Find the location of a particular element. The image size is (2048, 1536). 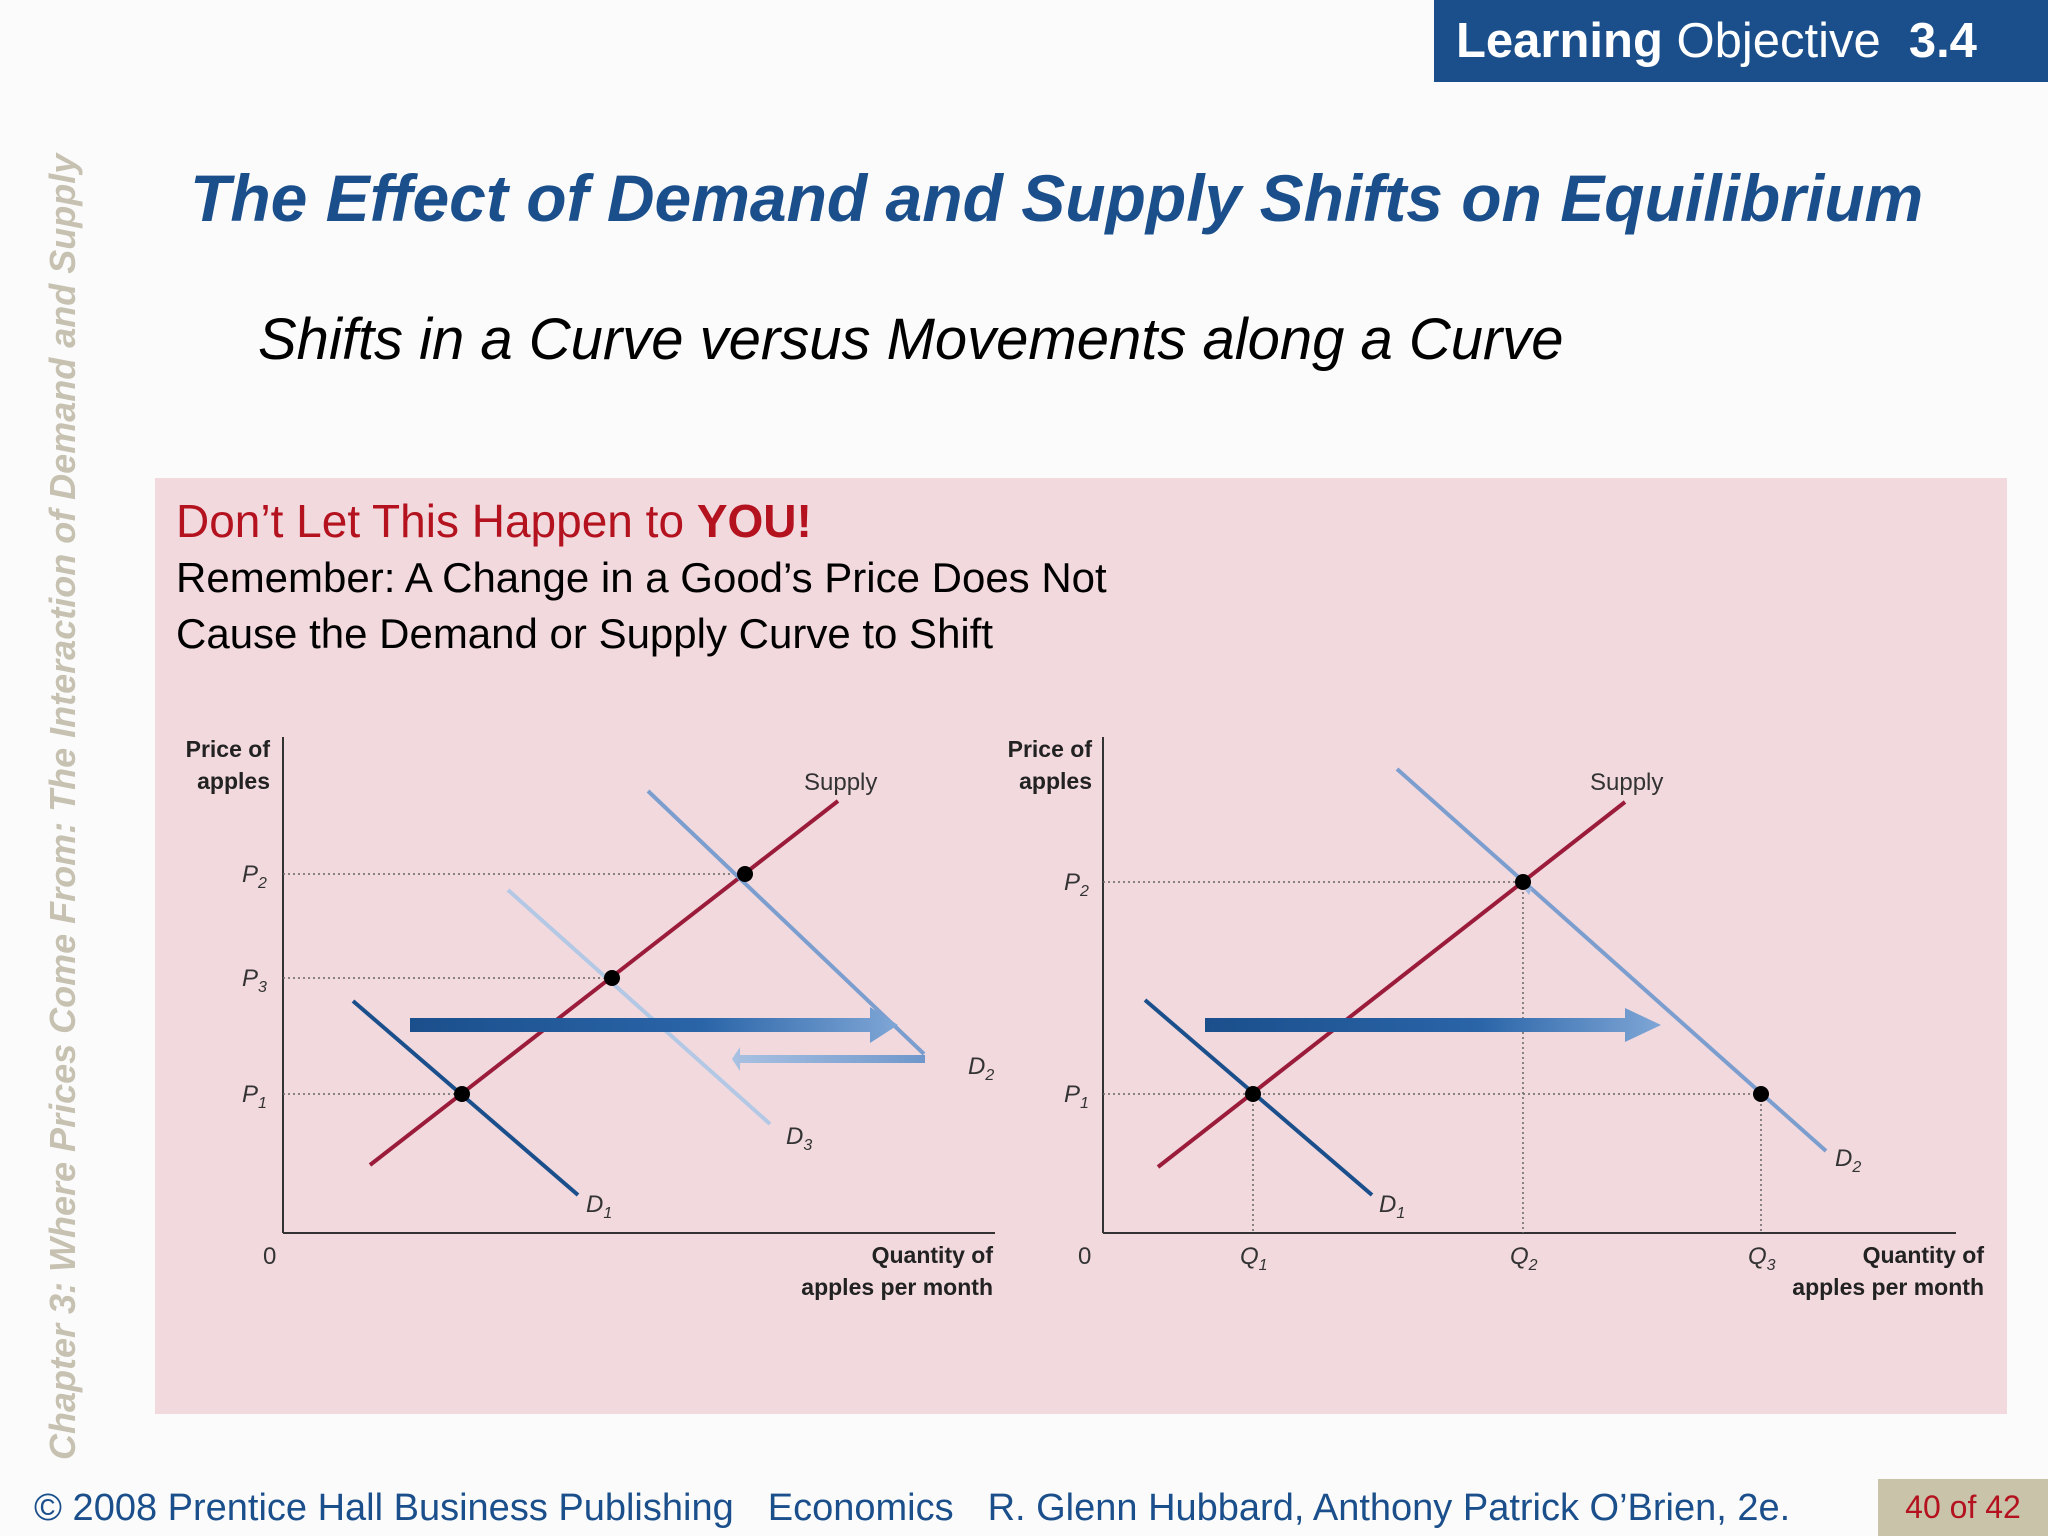

callout-heading: Don’t Let This Happen to YOU! is located at coordinates (494, 521).